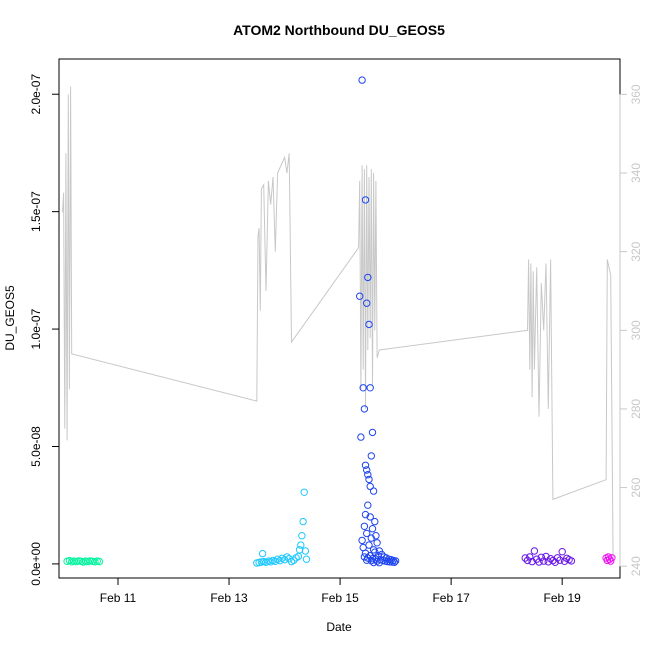 The height and width of the screenshot is (655, 650). Describe the element at coordinates (36, 446) in the screenshot. I see `y-tick-label: 5.0e-08` at that location.